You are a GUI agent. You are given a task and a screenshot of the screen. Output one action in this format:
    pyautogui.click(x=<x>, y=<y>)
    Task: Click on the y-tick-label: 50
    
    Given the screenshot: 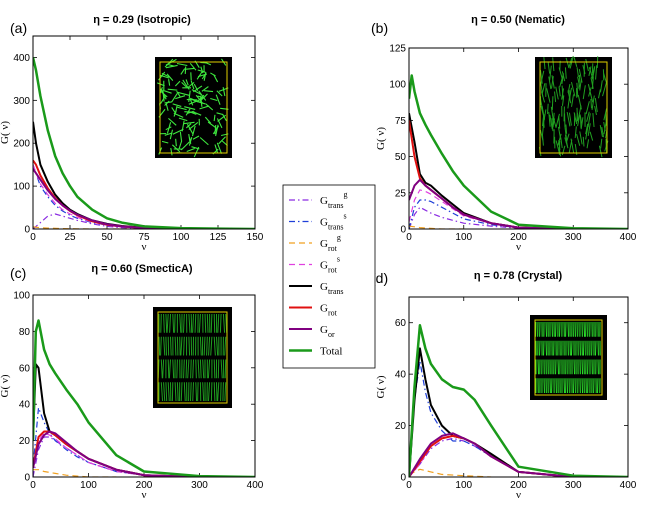 What is the action you would take?
    pyautogui.click(x=401, y=157)
    